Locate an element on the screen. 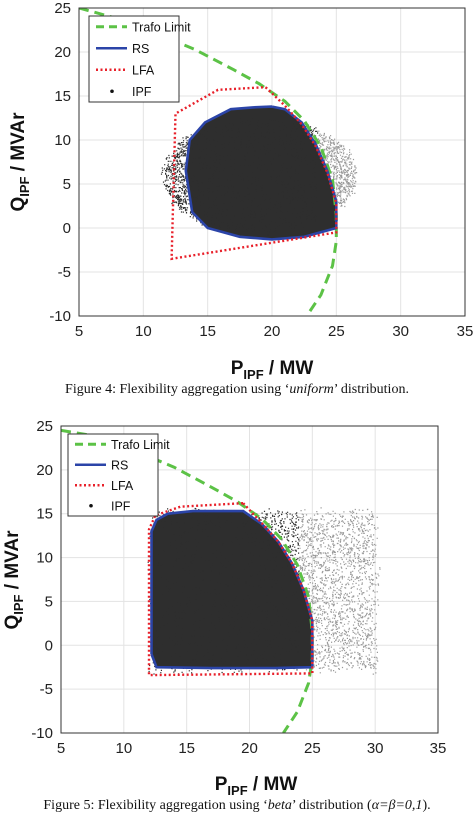 This screenshot has width=474, height=816. caption-4-emphasis: uniform is located at coordinates (311, 389).